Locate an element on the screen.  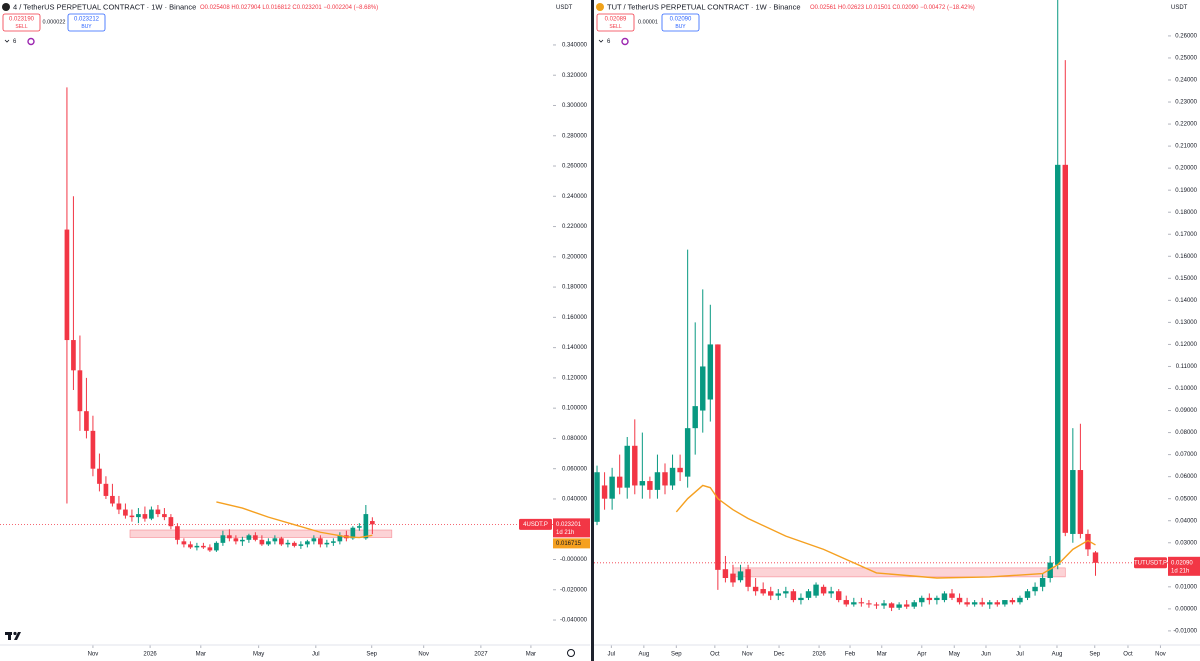
panel-divider is located at coordinates (592, 330).